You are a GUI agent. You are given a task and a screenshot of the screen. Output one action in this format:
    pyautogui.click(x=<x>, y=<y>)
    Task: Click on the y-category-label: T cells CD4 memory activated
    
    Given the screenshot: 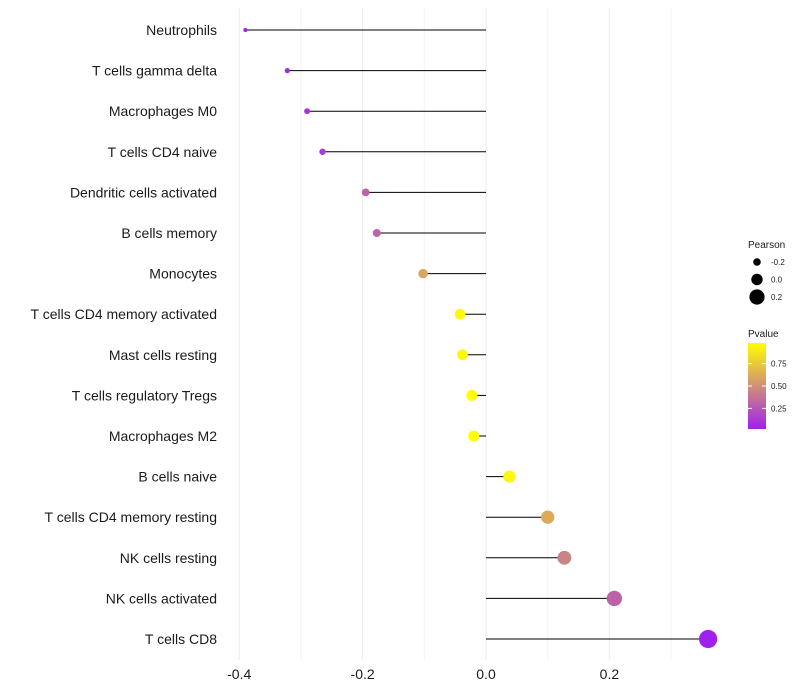 What is the action you would take?
    pyautogui.click(x=124, y=314)
    